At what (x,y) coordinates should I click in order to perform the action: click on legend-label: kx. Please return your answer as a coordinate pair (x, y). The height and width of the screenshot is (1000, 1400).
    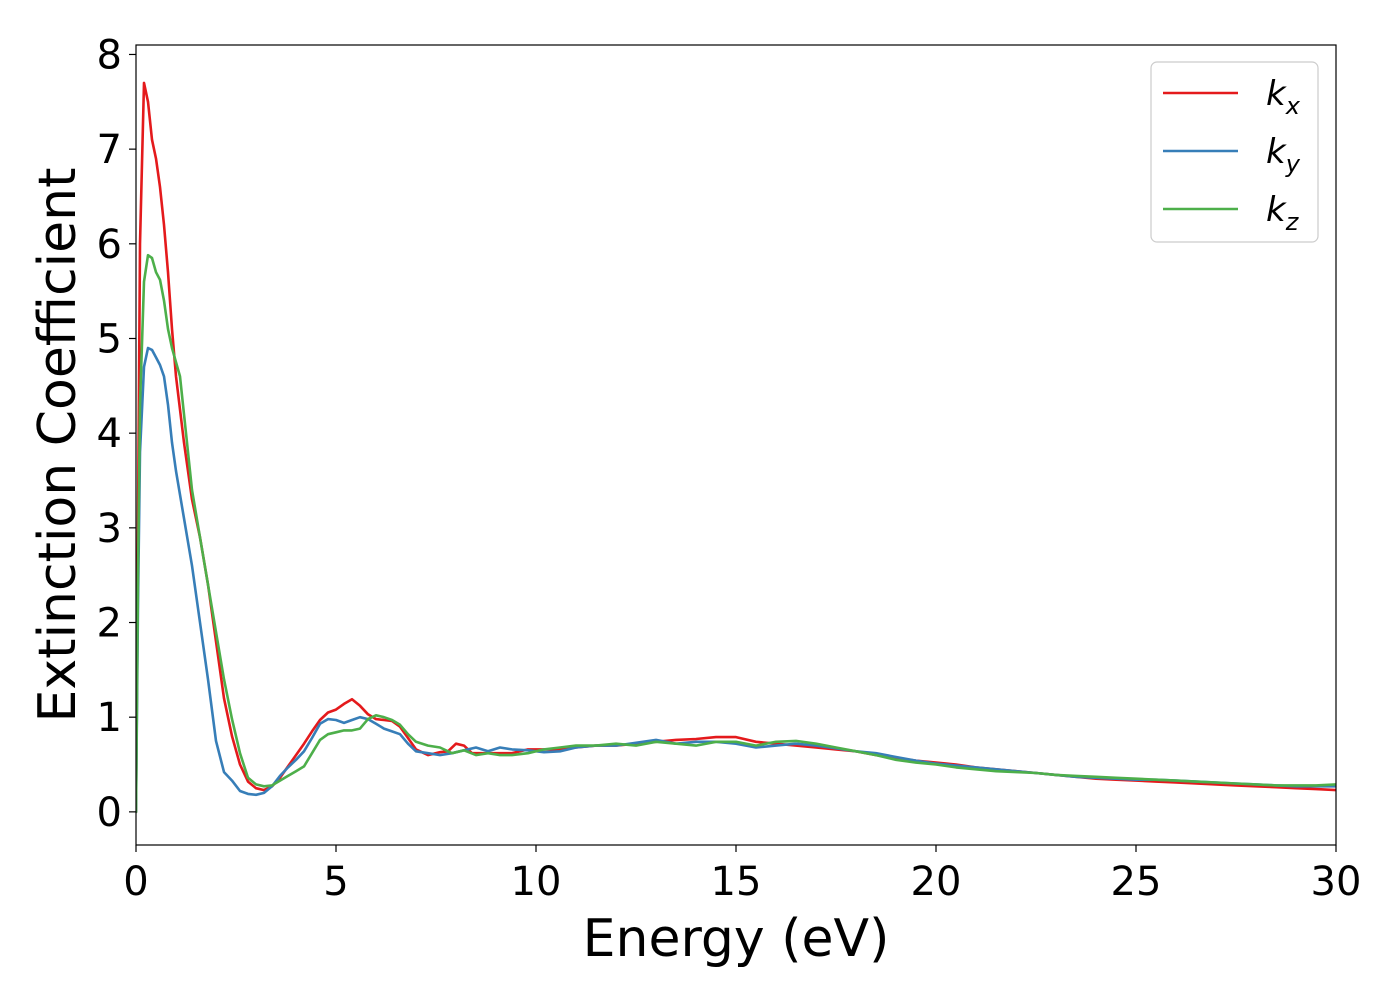
    Looking at the image, I should click on (1283, 97).